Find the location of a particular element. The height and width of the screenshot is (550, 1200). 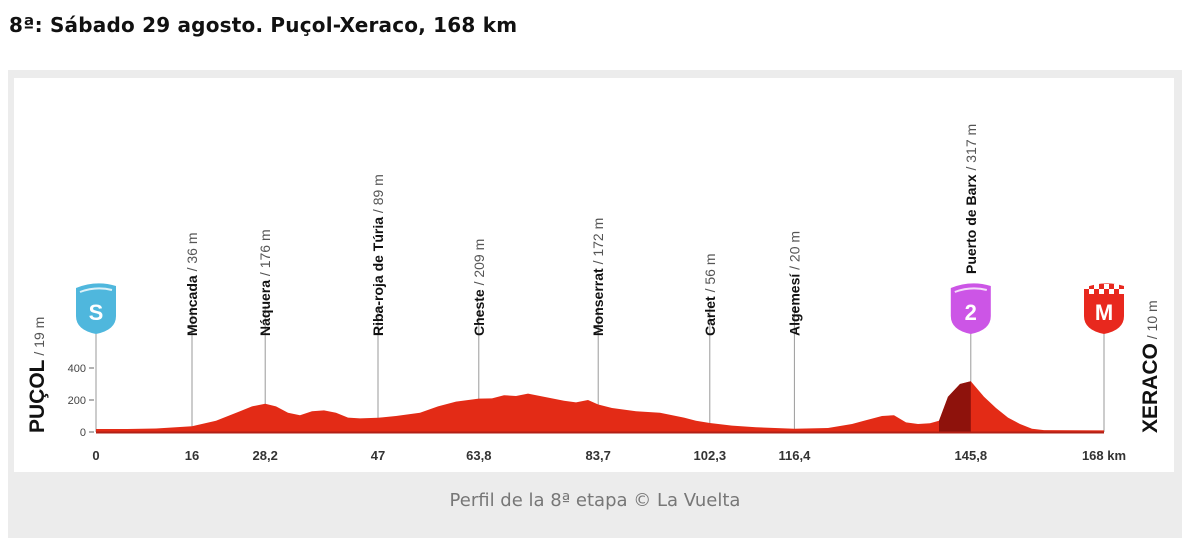

x-tick-label: 47 is located at coordinates (378, 455).